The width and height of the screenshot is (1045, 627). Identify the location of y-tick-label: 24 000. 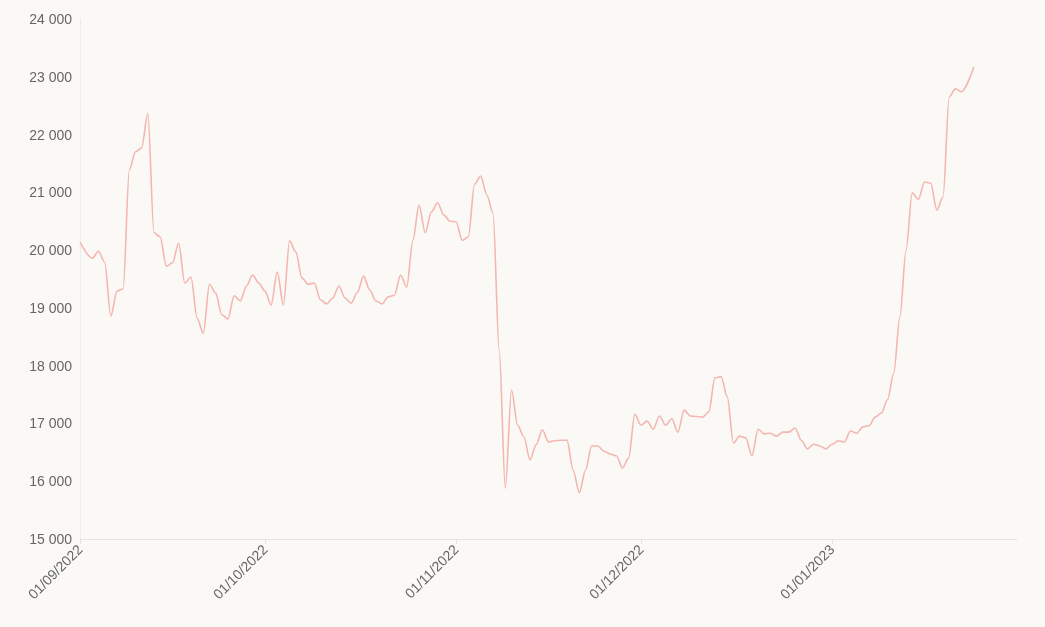
(51, 19).